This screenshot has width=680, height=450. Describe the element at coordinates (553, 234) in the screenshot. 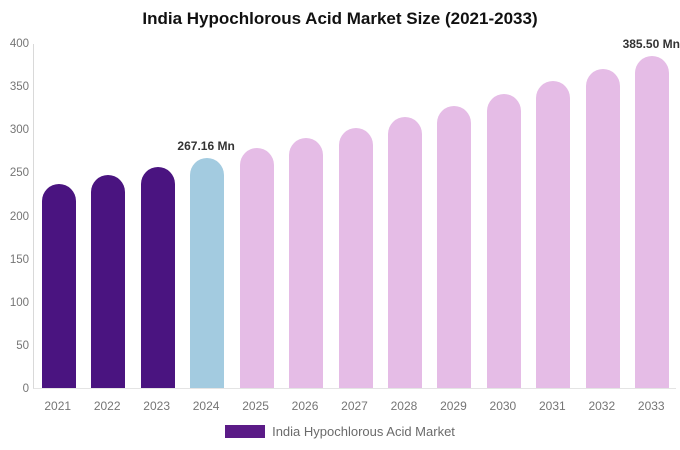

I see `bar-2031` at that location.